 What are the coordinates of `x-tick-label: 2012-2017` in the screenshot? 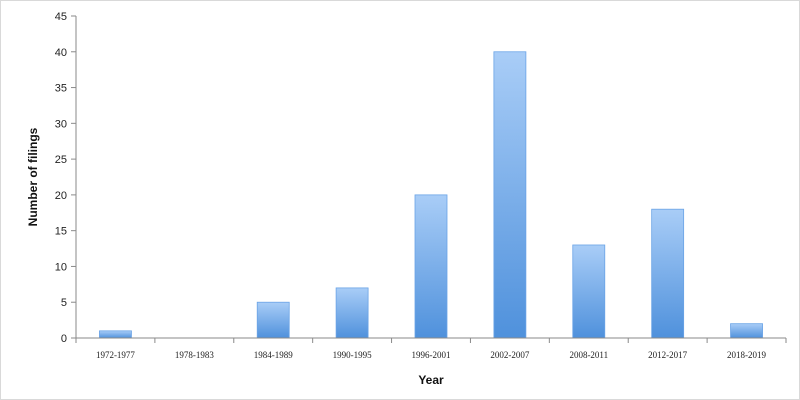 It's located at (667, 355).